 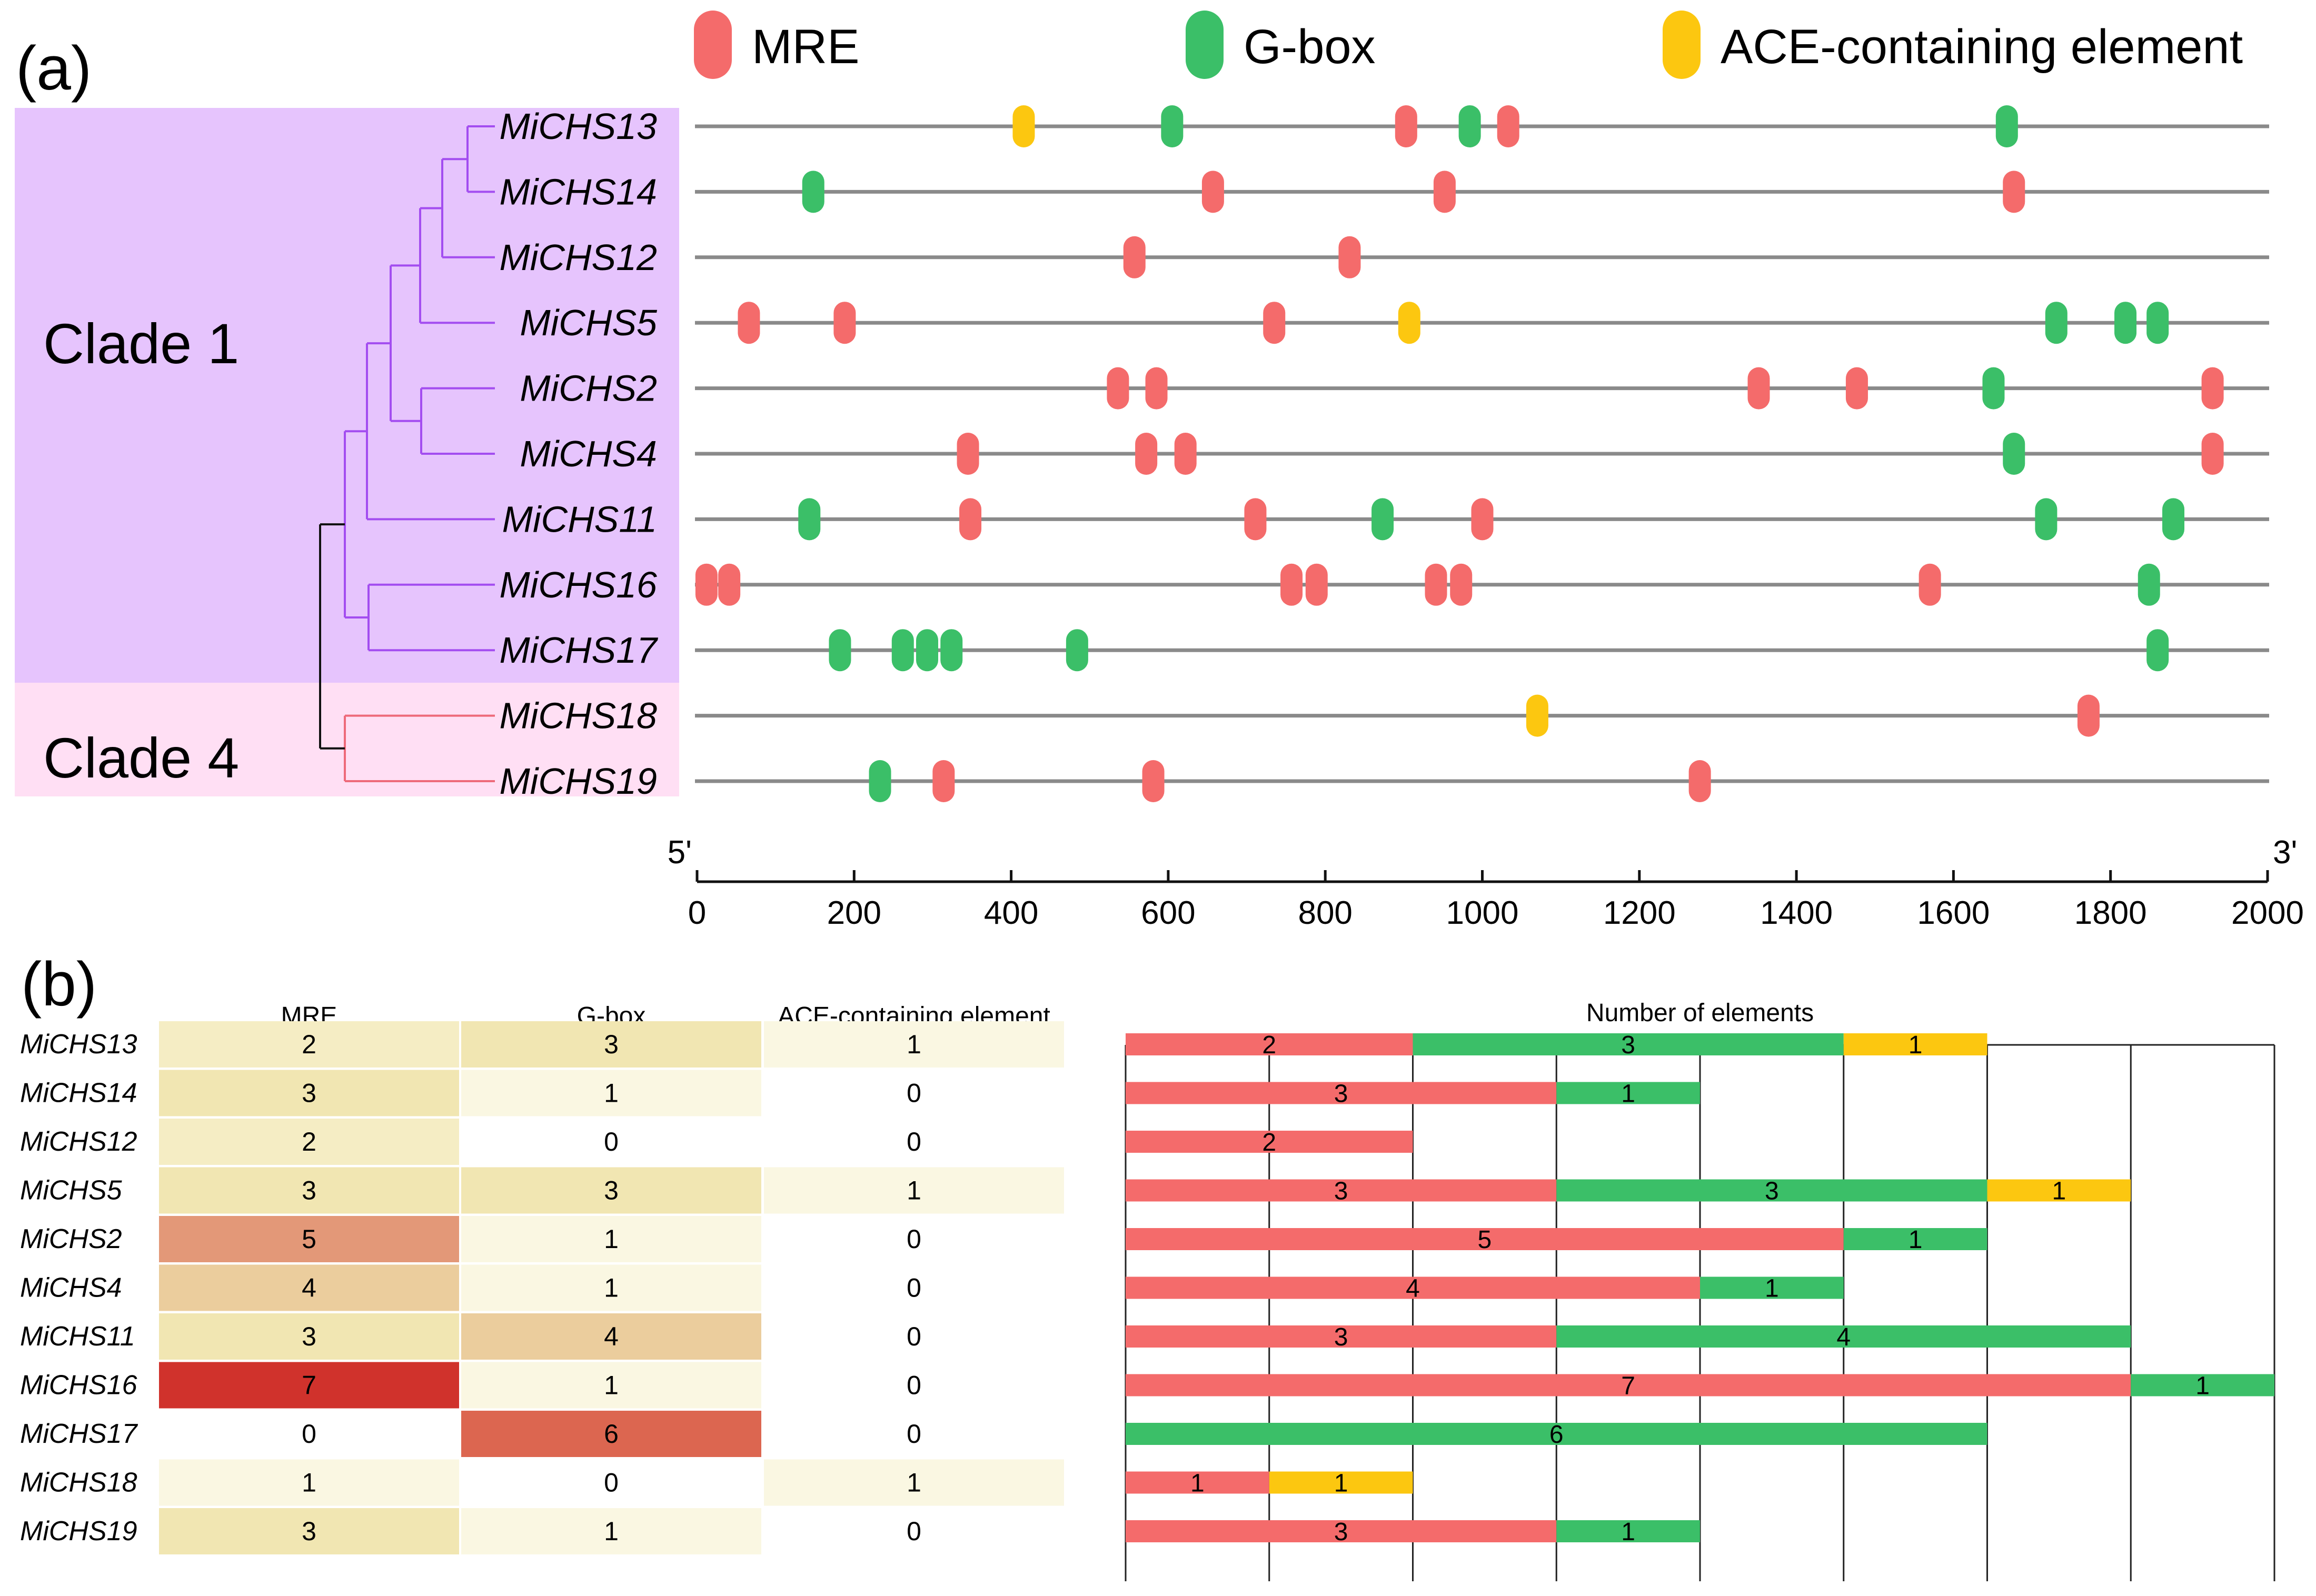 I want to click on heatmap-cell-michs2-mre, so click(x=309, y=1239).